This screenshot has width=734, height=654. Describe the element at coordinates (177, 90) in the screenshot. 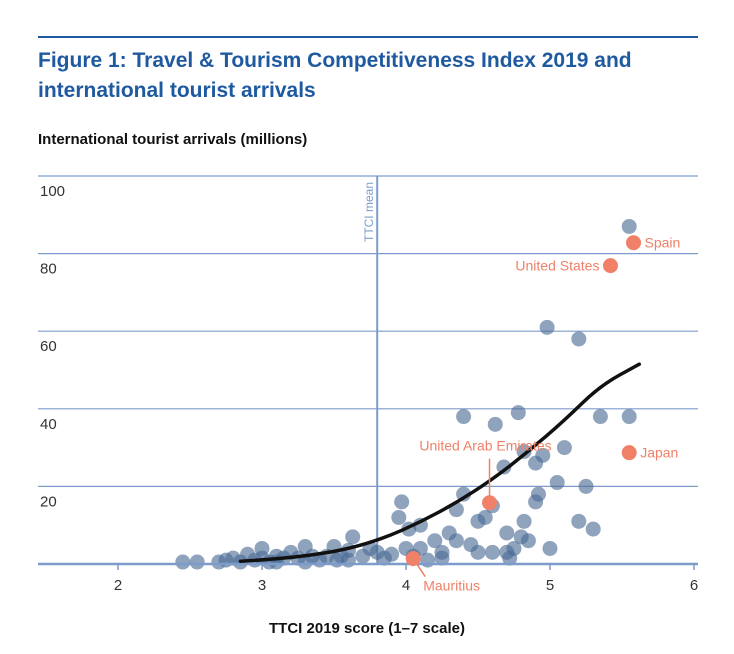

I see `title-line-2: international tourist arrivals` at that location.